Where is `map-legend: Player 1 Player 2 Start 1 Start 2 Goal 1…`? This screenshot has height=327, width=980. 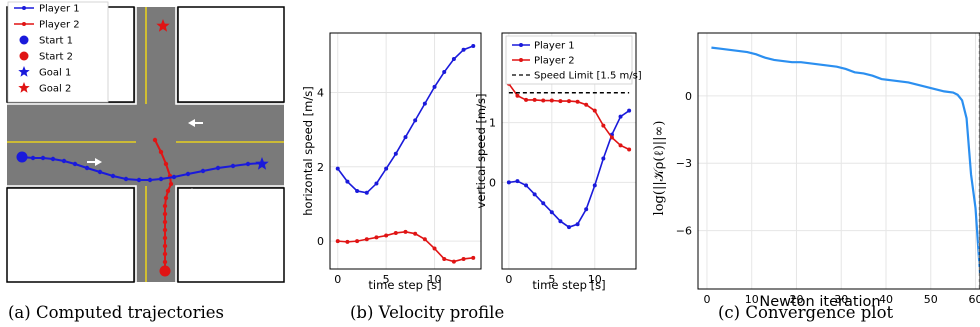 map-legend: Player 1 Player 2 Start 1 Start 2 Goal 1… is located at coordinates (58, 52).